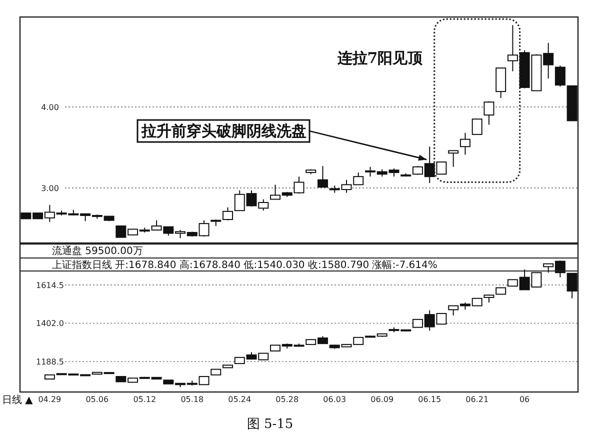 The image size is (600, 441). I want to click on annotation: 拉升前穿头破脚阴线洗盘, so click(223, 131).